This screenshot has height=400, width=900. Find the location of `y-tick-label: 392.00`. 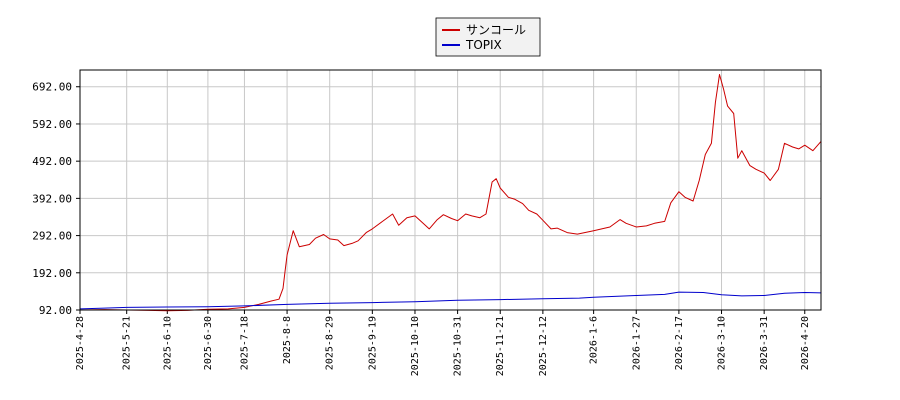

y-tick-label: 392.00 is located at coordinates (52, 198).